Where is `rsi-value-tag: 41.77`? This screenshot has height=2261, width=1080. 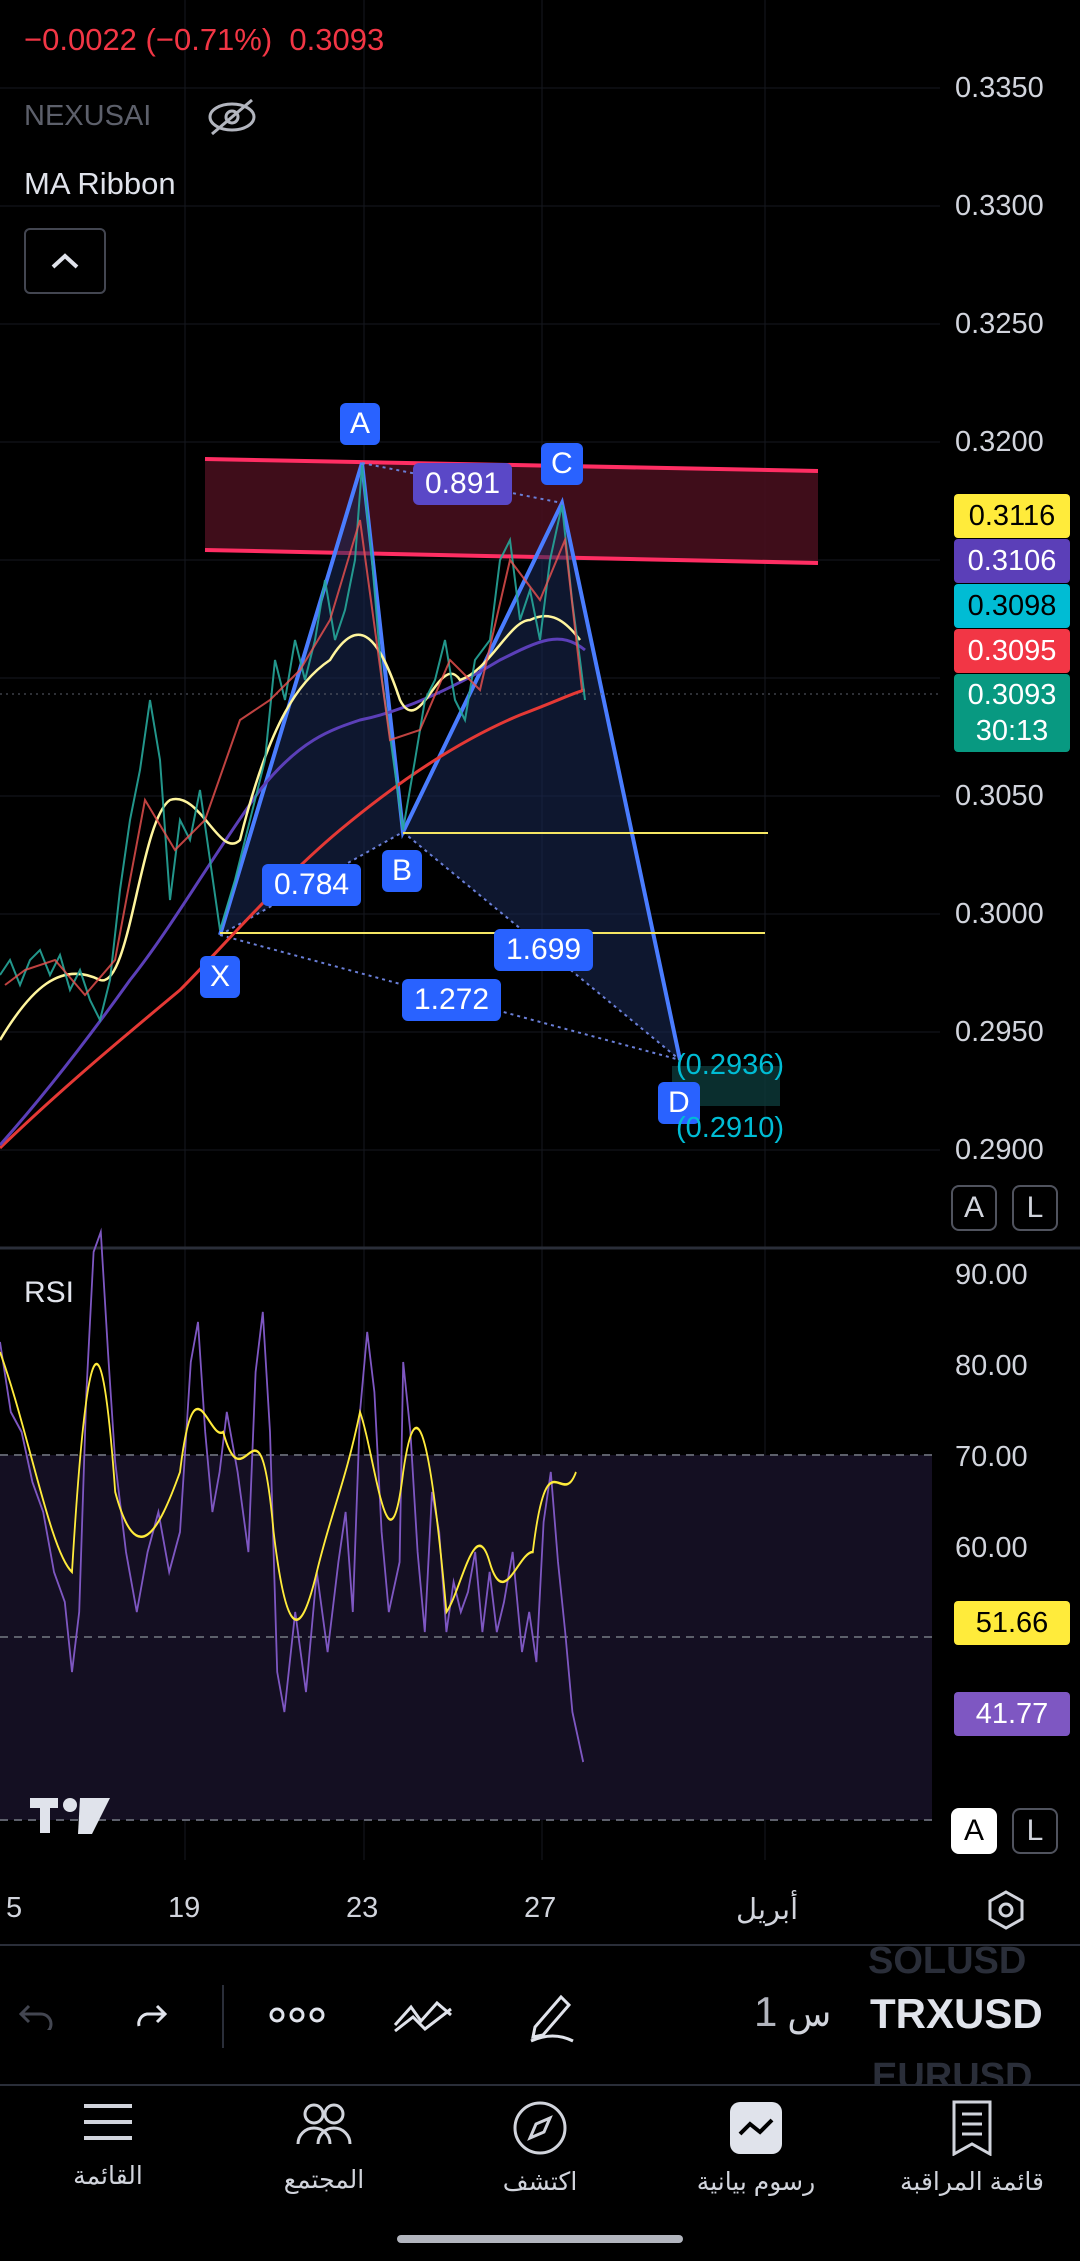 rsi-value-tag: 41.77 is located at coordinates (1012, 1714).